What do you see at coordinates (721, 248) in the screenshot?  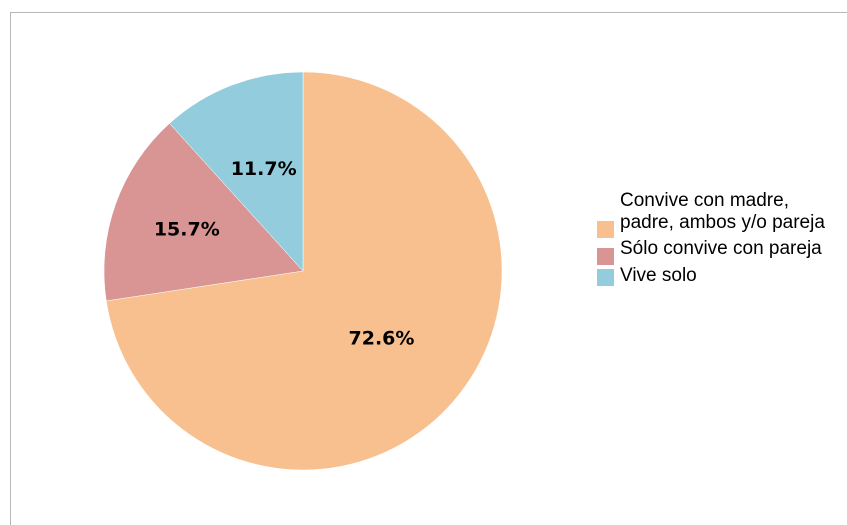 I see `legend-label-solo-pareja: Sólo convive con pareja` at bounding box center [721, 248].